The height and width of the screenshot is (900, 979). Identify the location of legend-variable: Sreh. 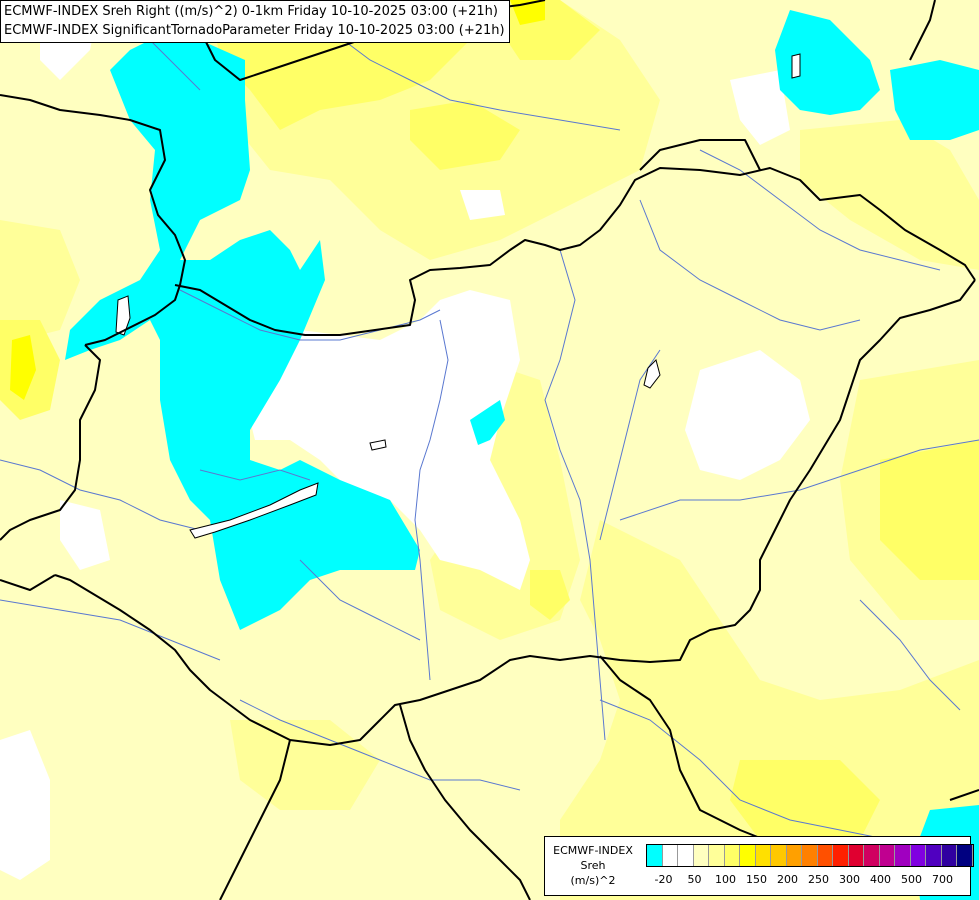
(593, 865).